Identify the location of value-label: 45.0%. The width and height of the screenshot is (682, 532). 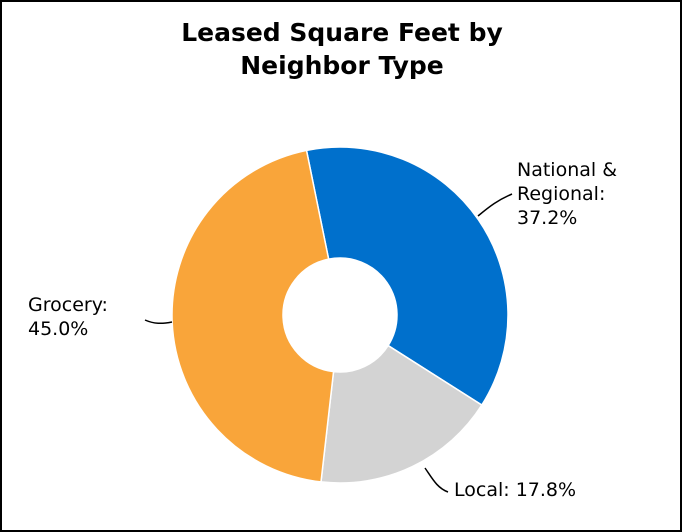
(58, 329).